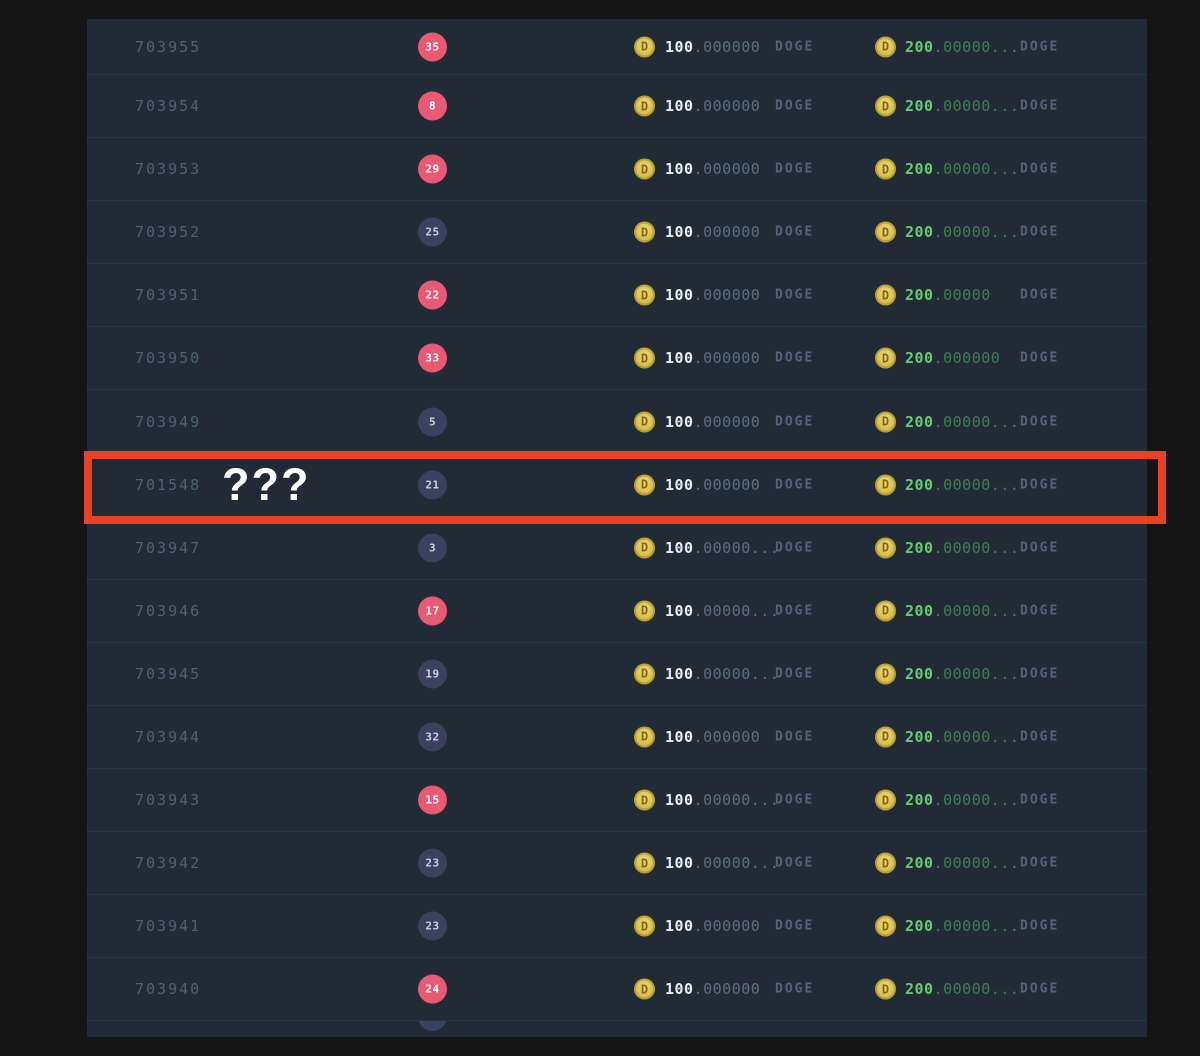 This screenshot has width=1200, height=1056. I want to click on table-row: 703954 8 D 100.000000 DOGE D 200.00000... DOGE, so click(617, 107).